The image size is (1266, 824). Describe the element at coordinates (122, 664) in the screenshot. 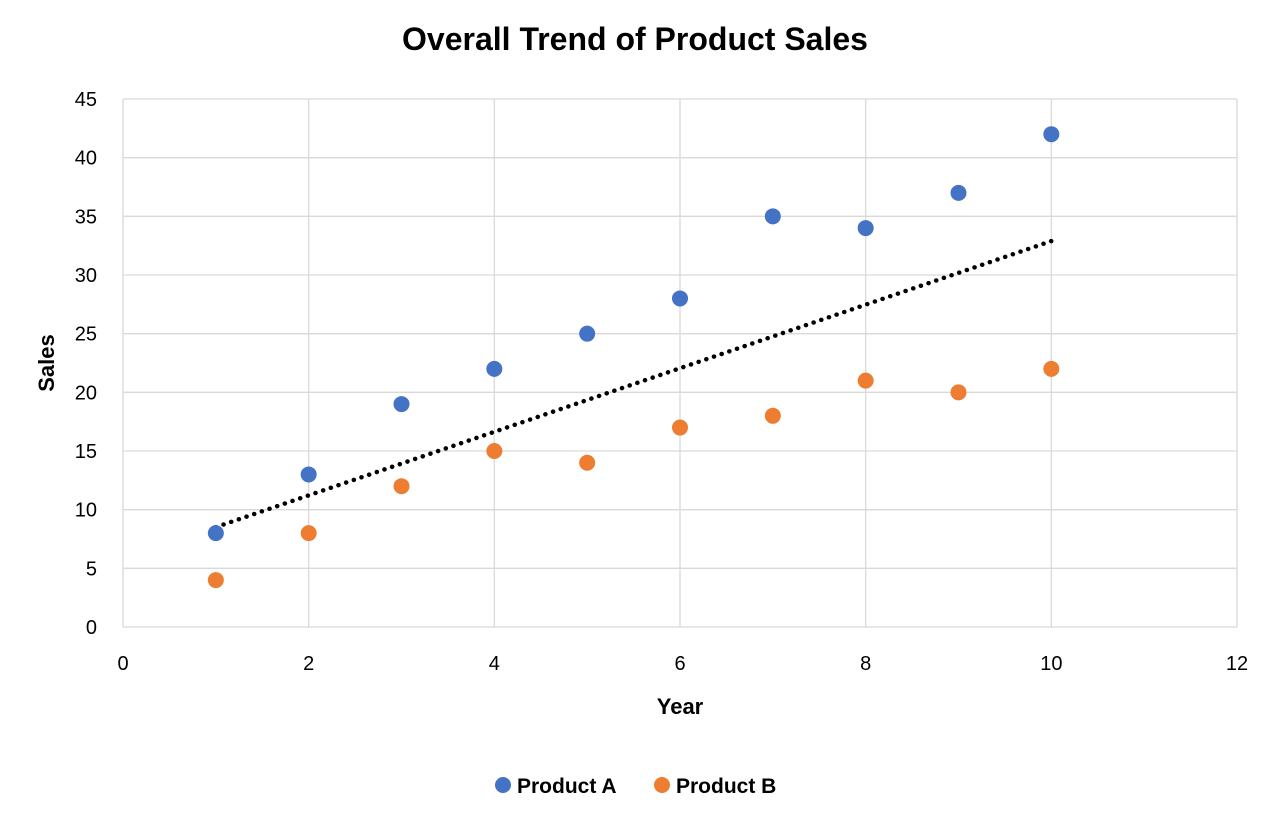

I see `x-tick-label: 0` at that location.